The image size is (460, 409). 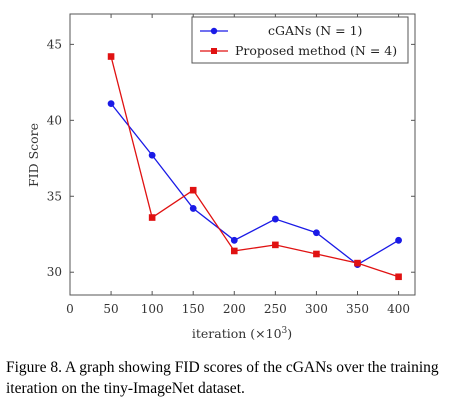 I want to click on x-axis-label-close: ), so click(x=289, y=333).